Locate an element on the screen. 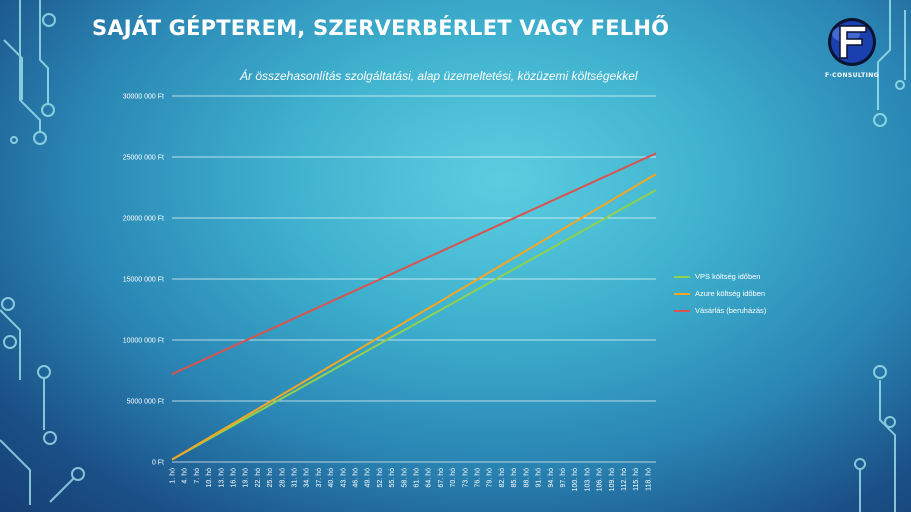 The image size is (911, 512). x-tick-label: 118. hó is located at coordinates (648, 479).